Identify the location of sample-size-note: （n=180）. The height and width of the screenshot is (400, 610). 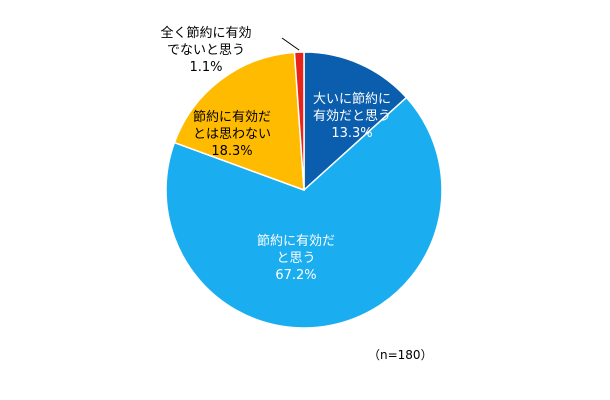
(400, 355).